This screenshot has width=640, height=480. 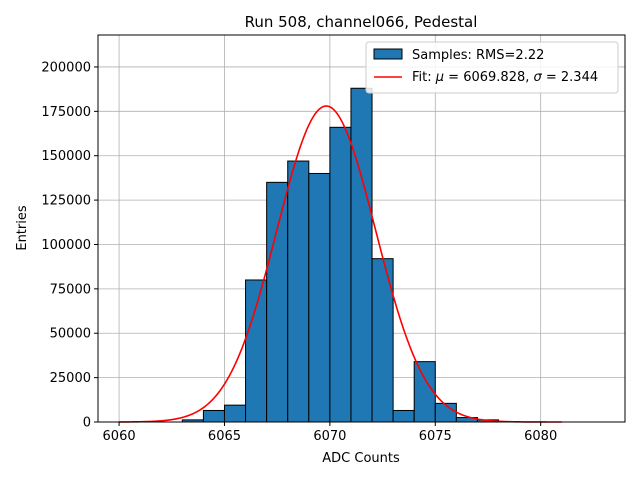 What do you see at coordinates (329, 436) in the screenshot?
I see `x-tick-label: 6070` at bounding box center [329, 436].